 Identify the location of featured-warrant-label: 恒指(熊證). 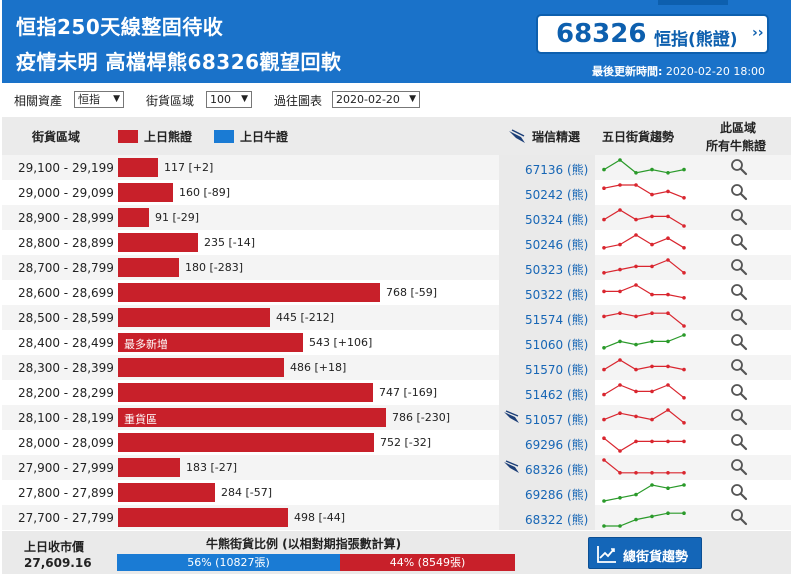
(696, 40).